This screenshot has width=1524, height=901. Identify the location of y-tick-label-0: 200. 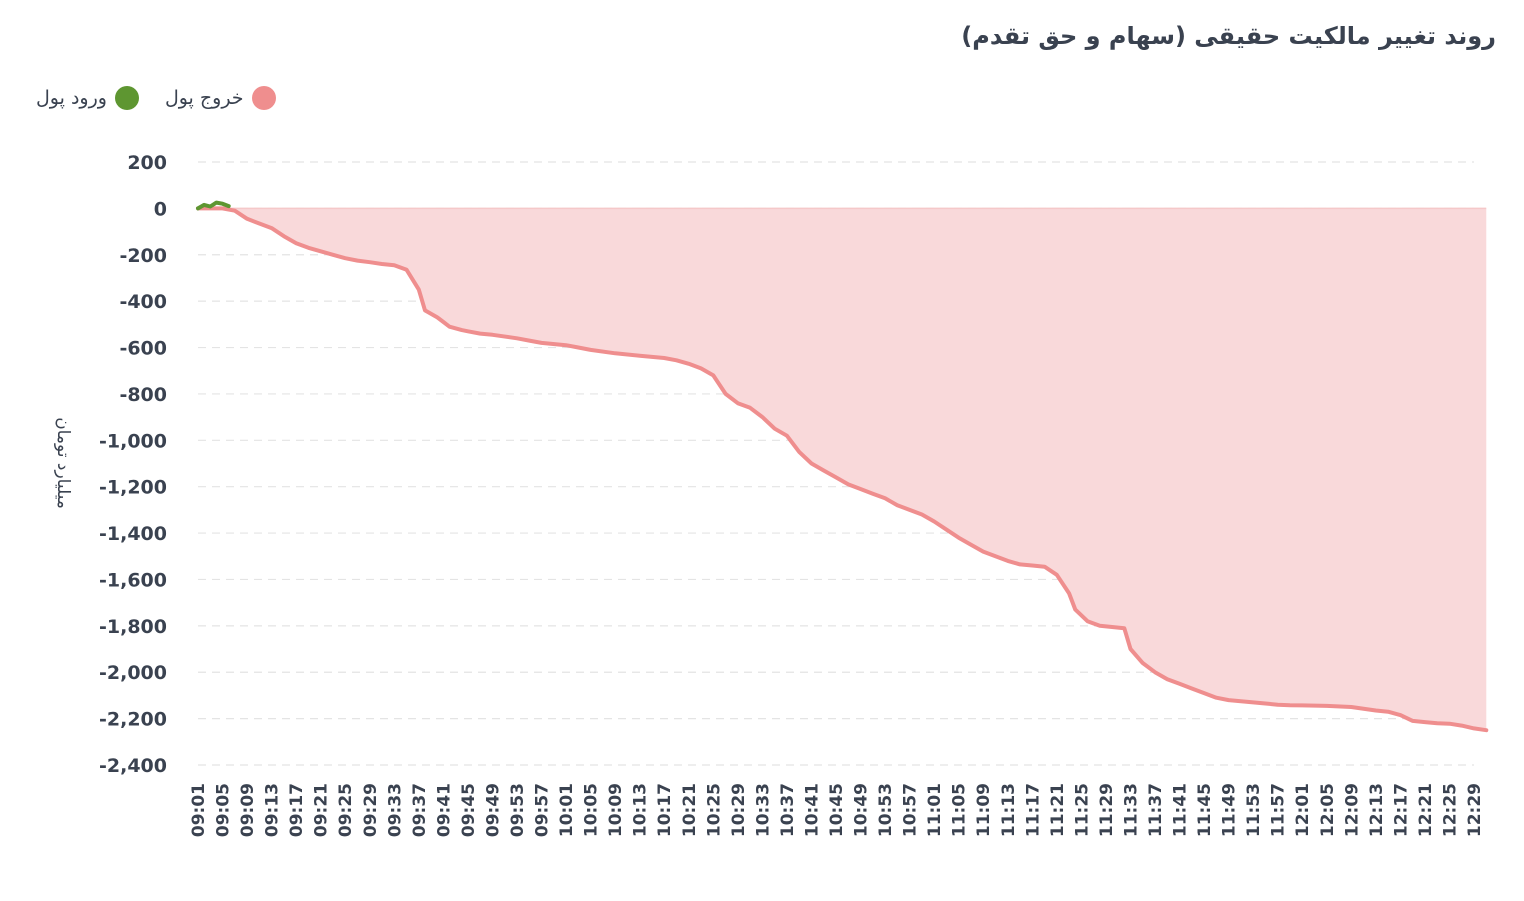
(147, 163).